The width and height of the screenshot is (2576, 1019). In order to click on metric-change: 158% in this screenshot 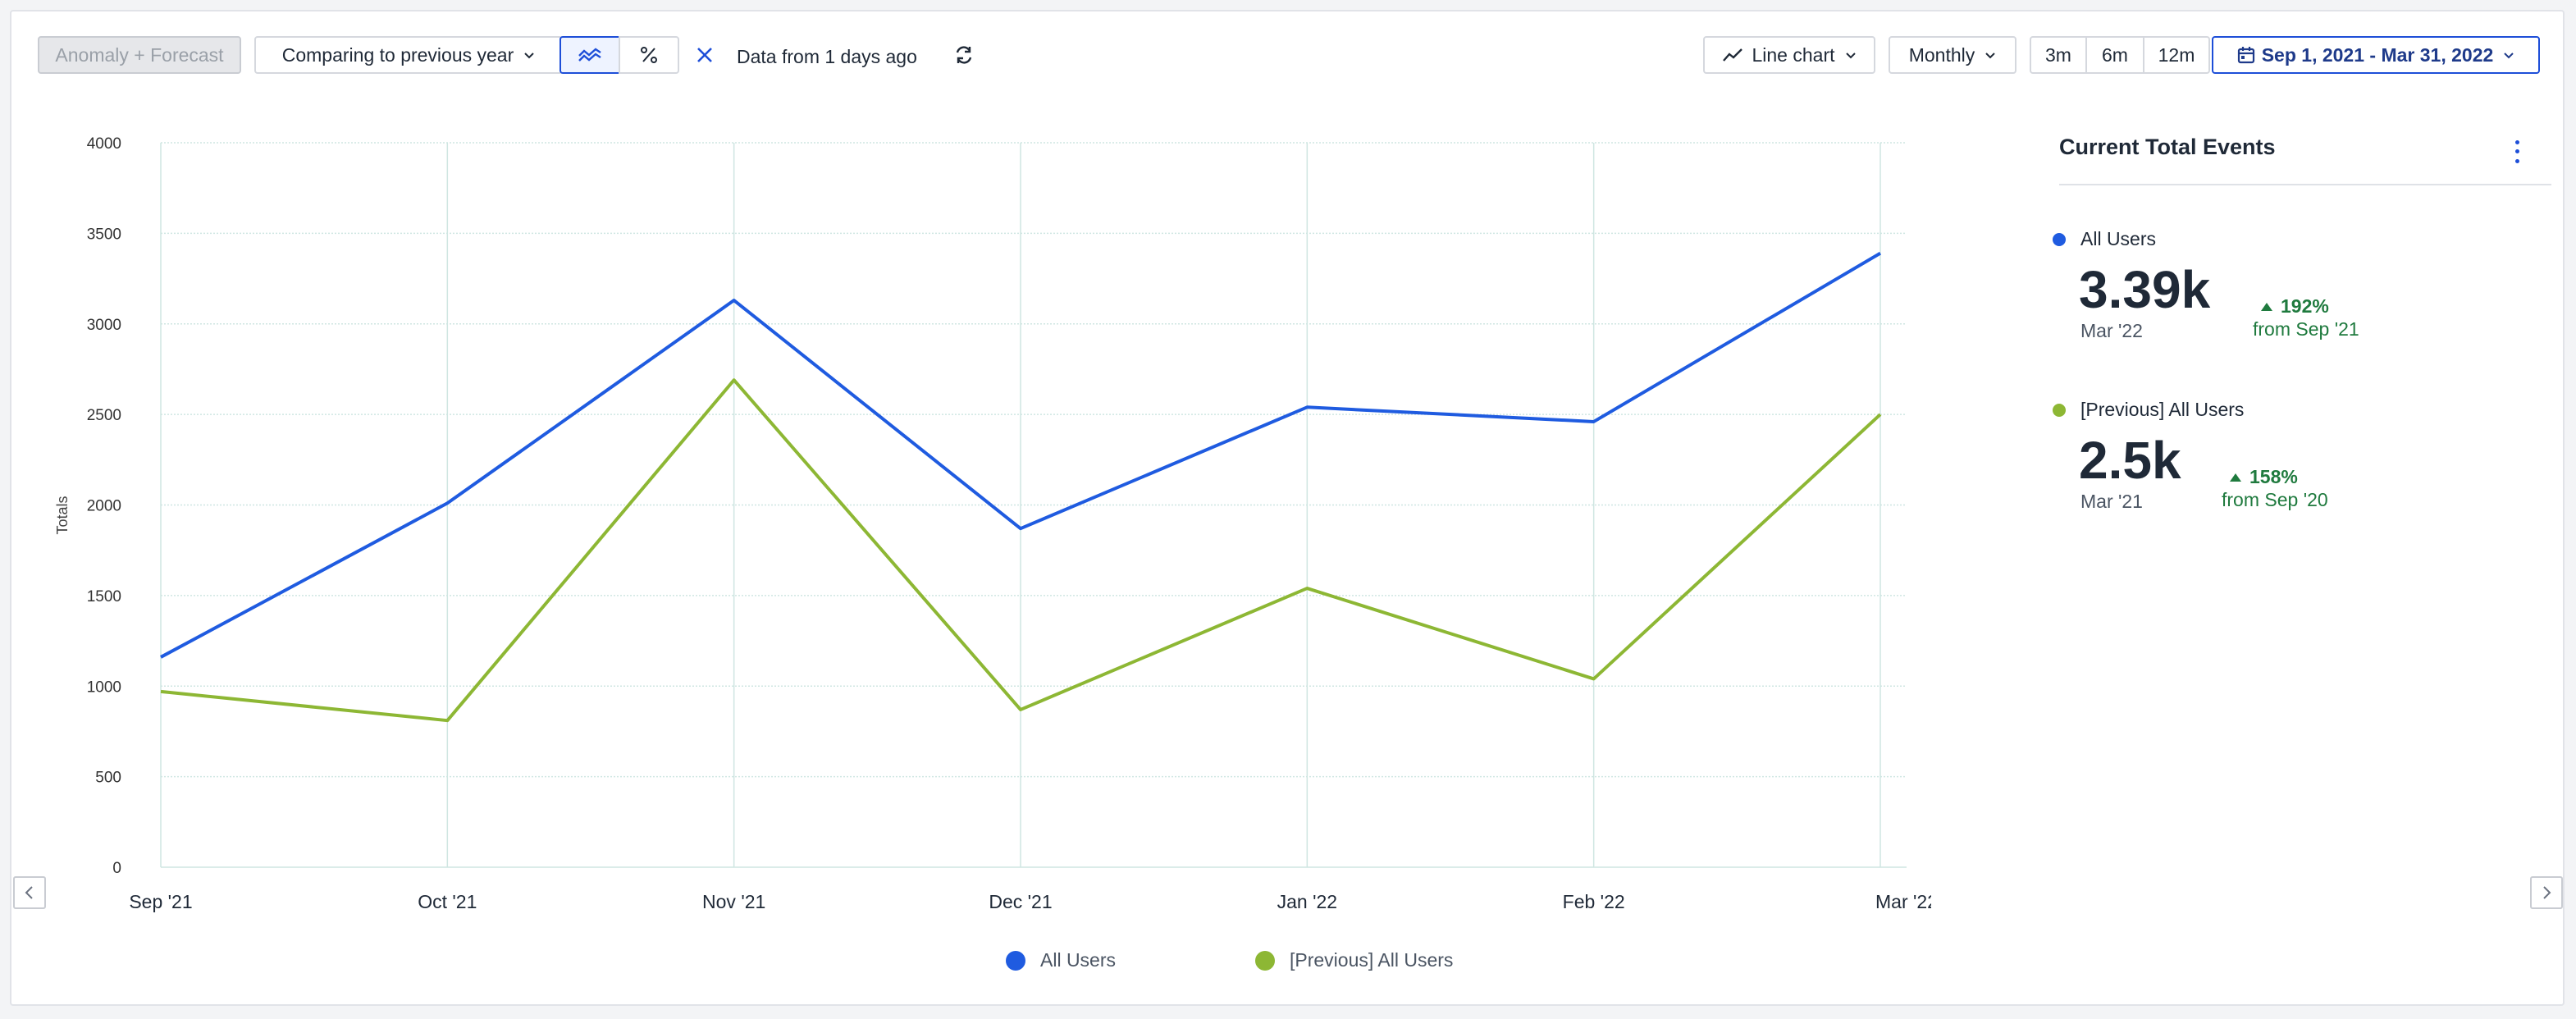, I will do `click(2260, 477)`.